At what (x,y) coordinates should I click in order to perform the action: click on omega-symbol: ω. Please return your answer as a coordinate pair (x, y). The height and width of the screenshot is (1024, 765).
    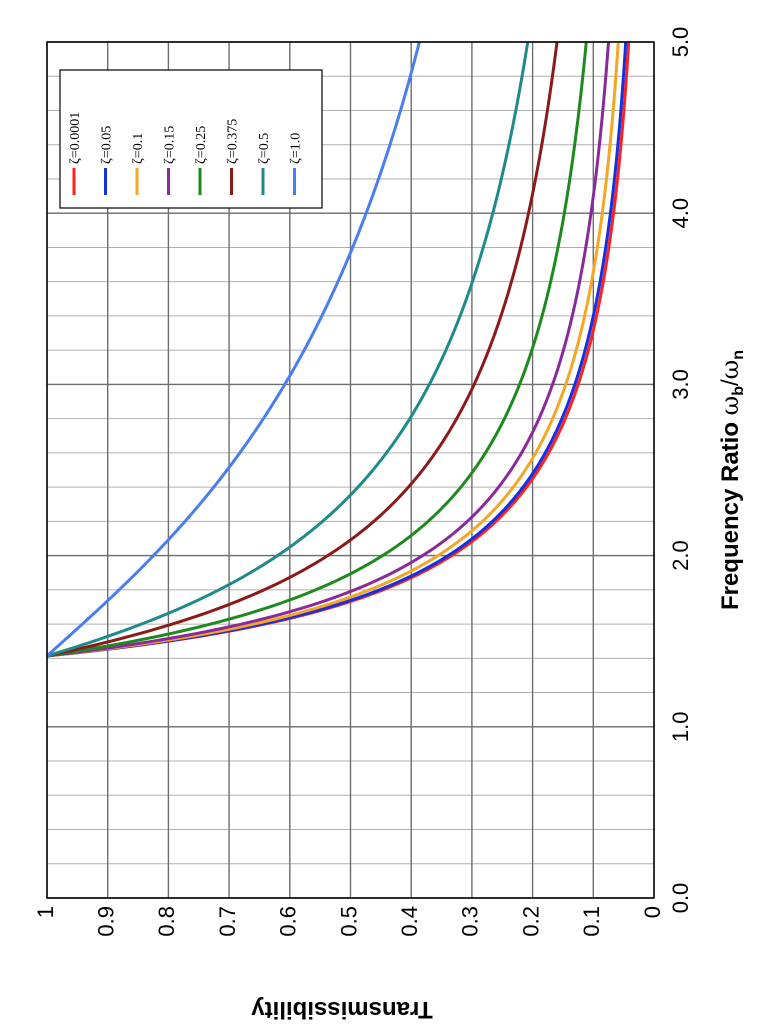
    Looking at the image, I should click on (730, 406).